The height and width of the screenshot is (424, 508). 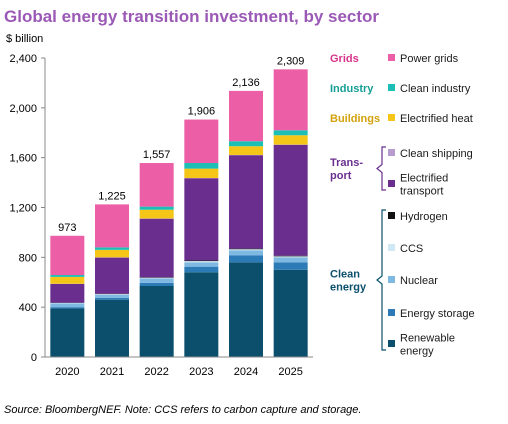 What do you see at coordinates (23, 59) in the screenshot?
I see `y-tick-label: 2,400` at bounding box center [23, 59].